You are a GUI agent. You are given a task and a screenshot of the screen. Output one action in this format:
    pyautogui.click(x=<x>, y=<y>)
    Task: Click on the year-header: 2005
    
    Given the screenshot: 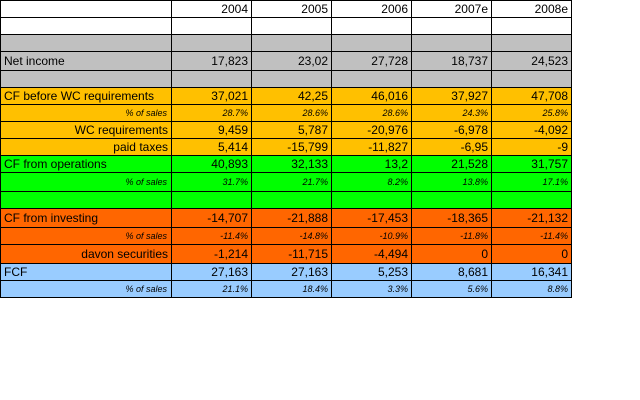 What is the action you would take?
    pyautogui.click(x=291, y=9)
    